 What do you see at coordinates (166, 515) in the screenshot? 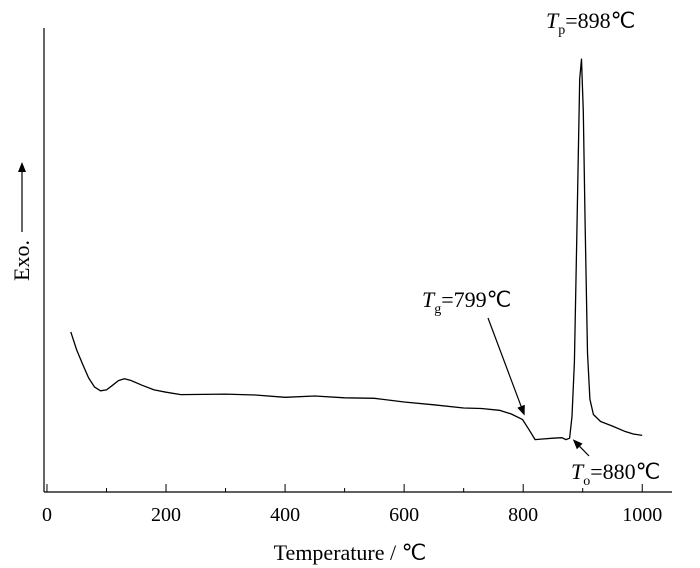
I see `x-tick-label: 200` at bounding box center [166, 515].